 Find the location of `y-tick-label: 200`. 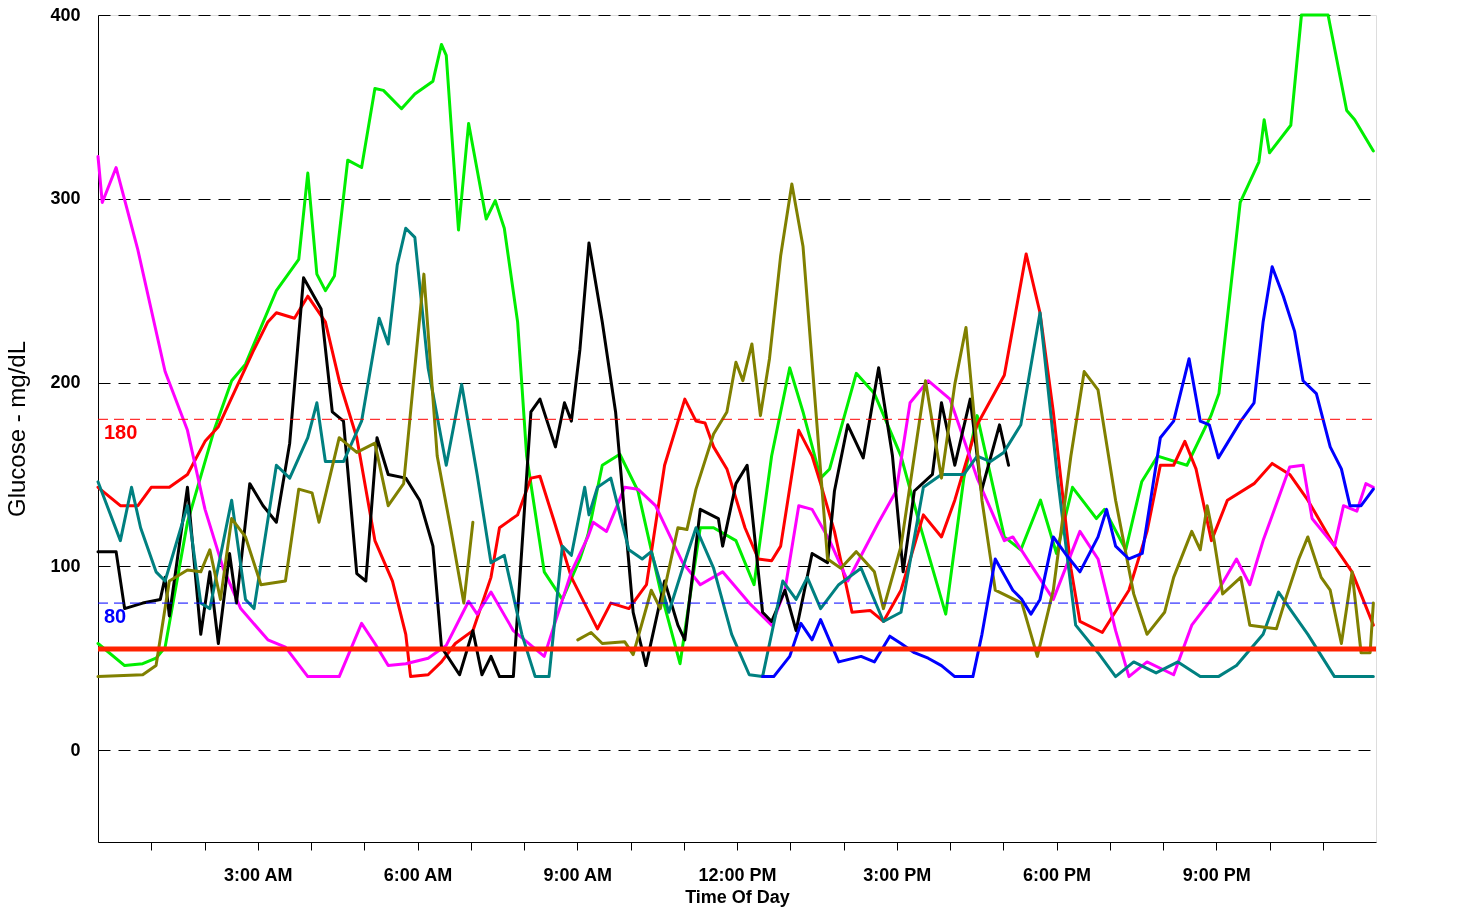

y-tick-label: 200 is located at coordinates (65, 382).